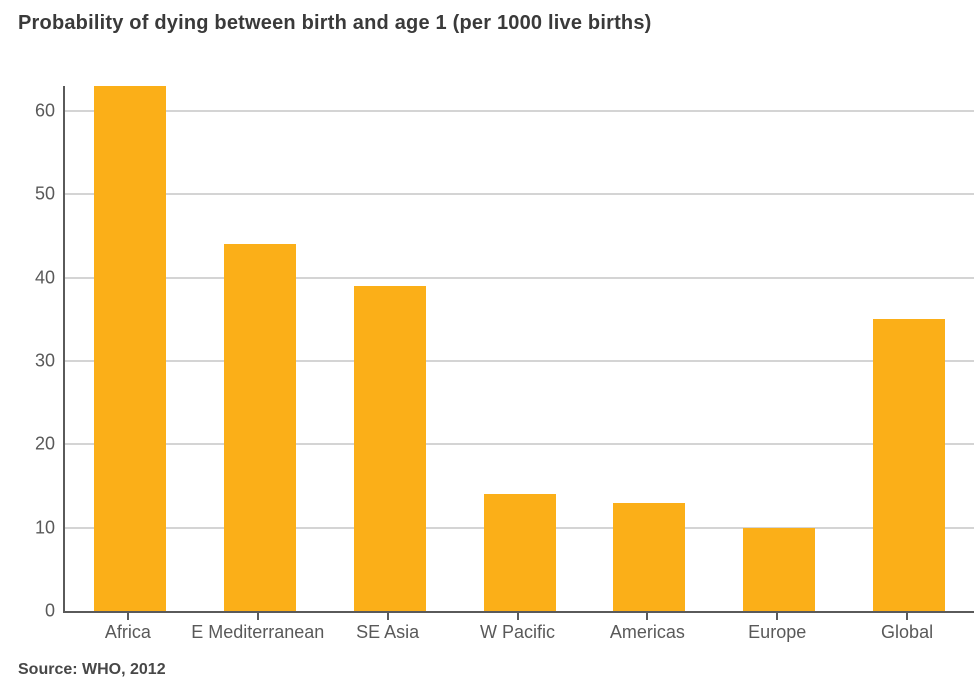  I want to click on y-tick-label-40: 40, so click(44, 277).